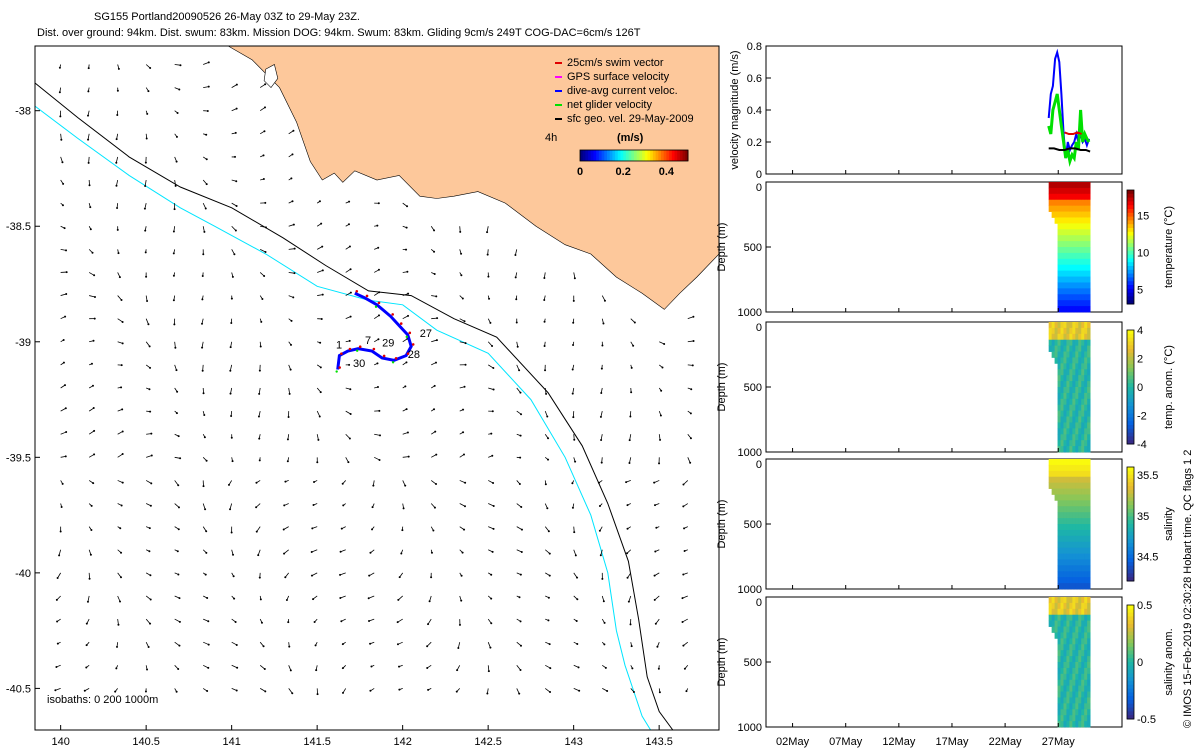 The height and width of the screenshot is (750, 1200). Describe the element at coordinates (754, 111) in the screenshot. I see `velocity-ytick-label-2: 0.4` at that location.